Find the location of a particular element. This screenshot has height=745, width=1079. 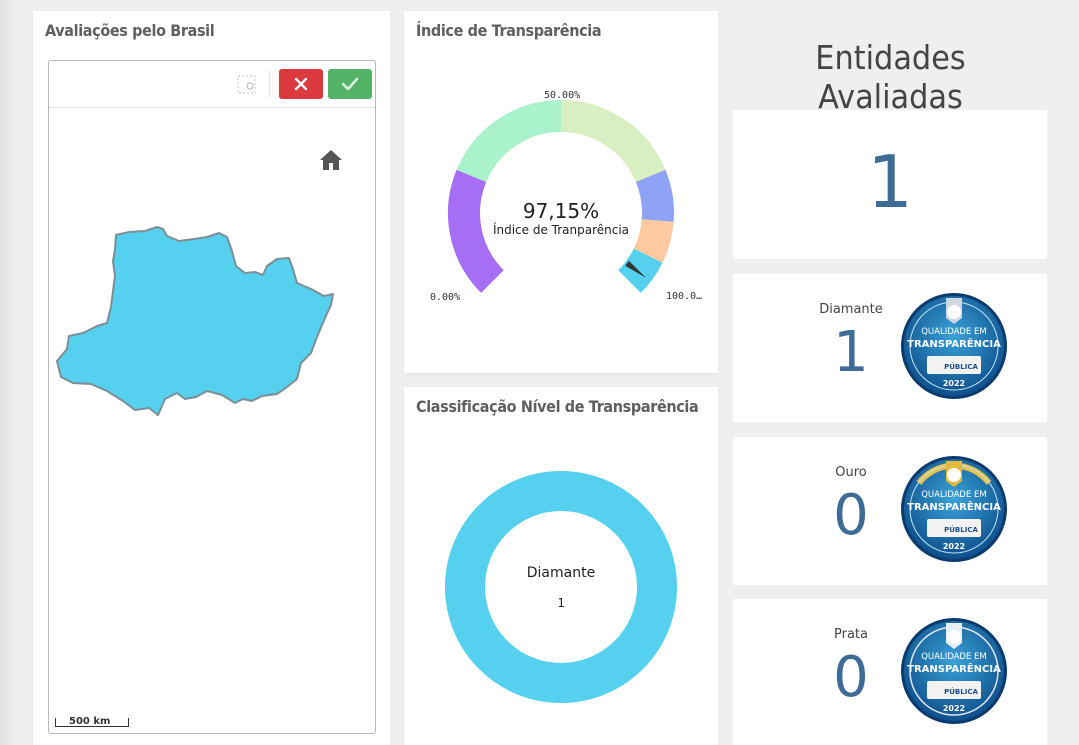

map-scale-bar is located at coordinates (92, 722).